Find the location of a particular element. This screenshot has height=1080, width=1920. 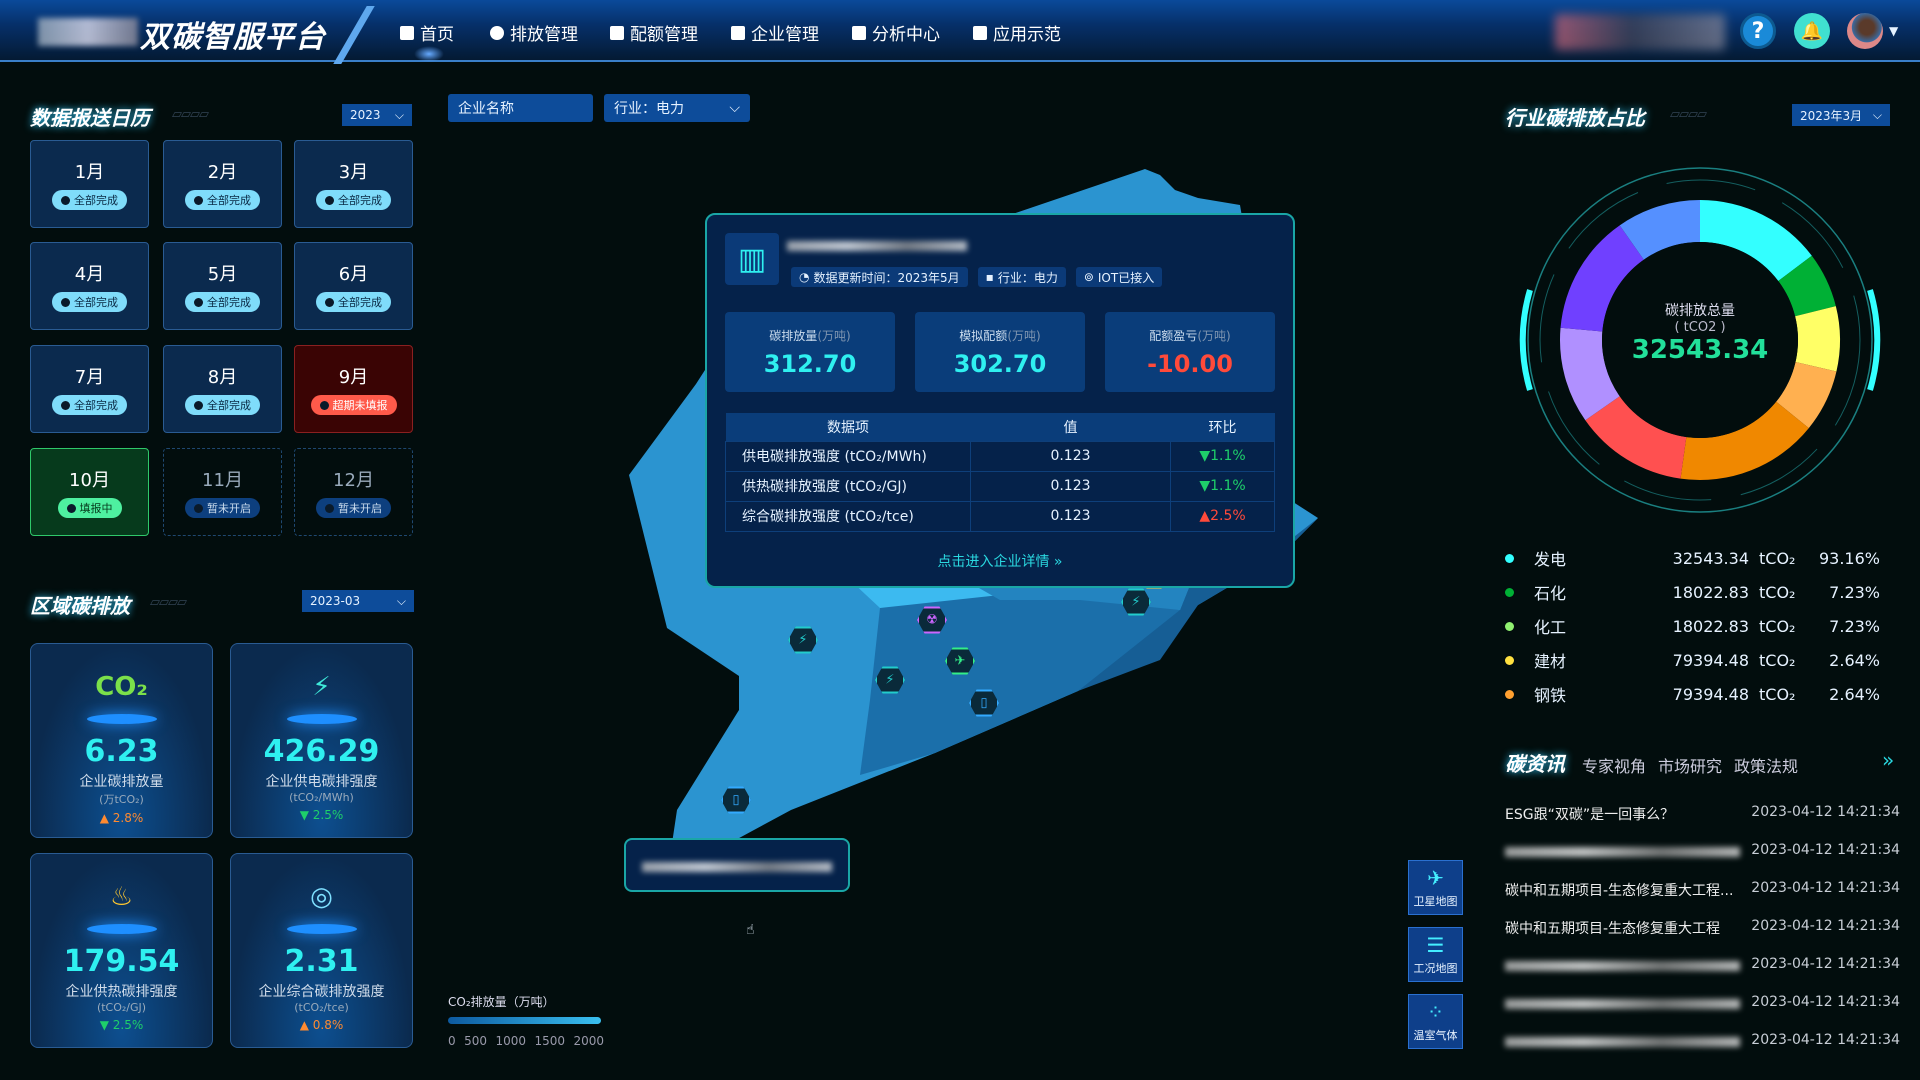

calendar-month-cell: 7月 全部完成 is located at coordinates (89, 389).